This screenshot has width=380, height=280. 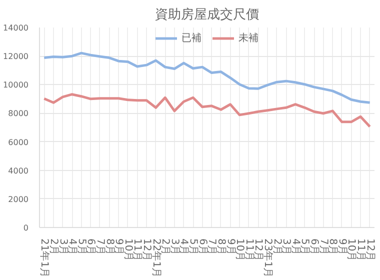 What do you see at coordinates (18, 171) in the screenshot?
I see `y-tick-label: 4000` at bounding box center [18, 171].